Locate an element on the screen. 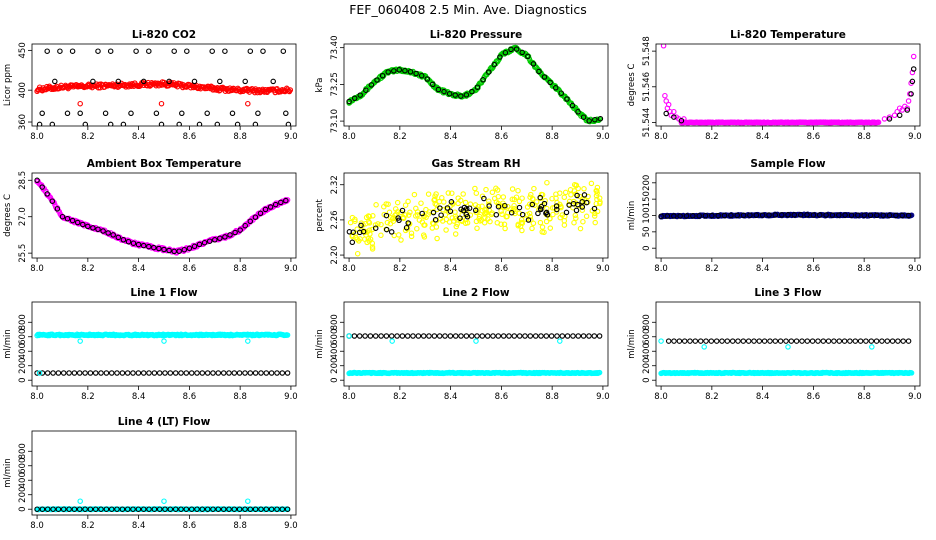 This screenshot has width=936, height=540. x-tick-label: 8.8 is located at coordinates (864, 269).